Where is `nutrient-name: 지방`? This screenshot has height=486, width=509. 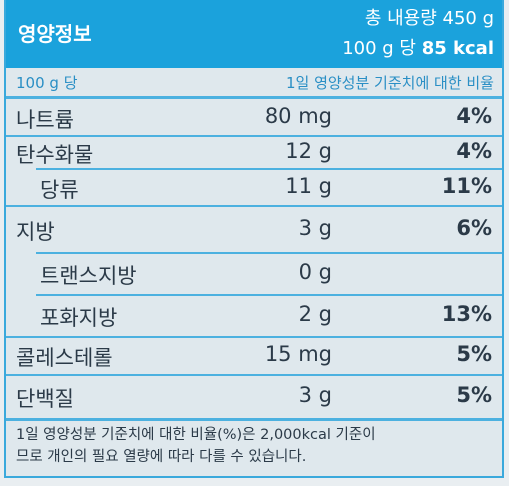
nutrient-name: 지방 is located at coordinates (35, 231).